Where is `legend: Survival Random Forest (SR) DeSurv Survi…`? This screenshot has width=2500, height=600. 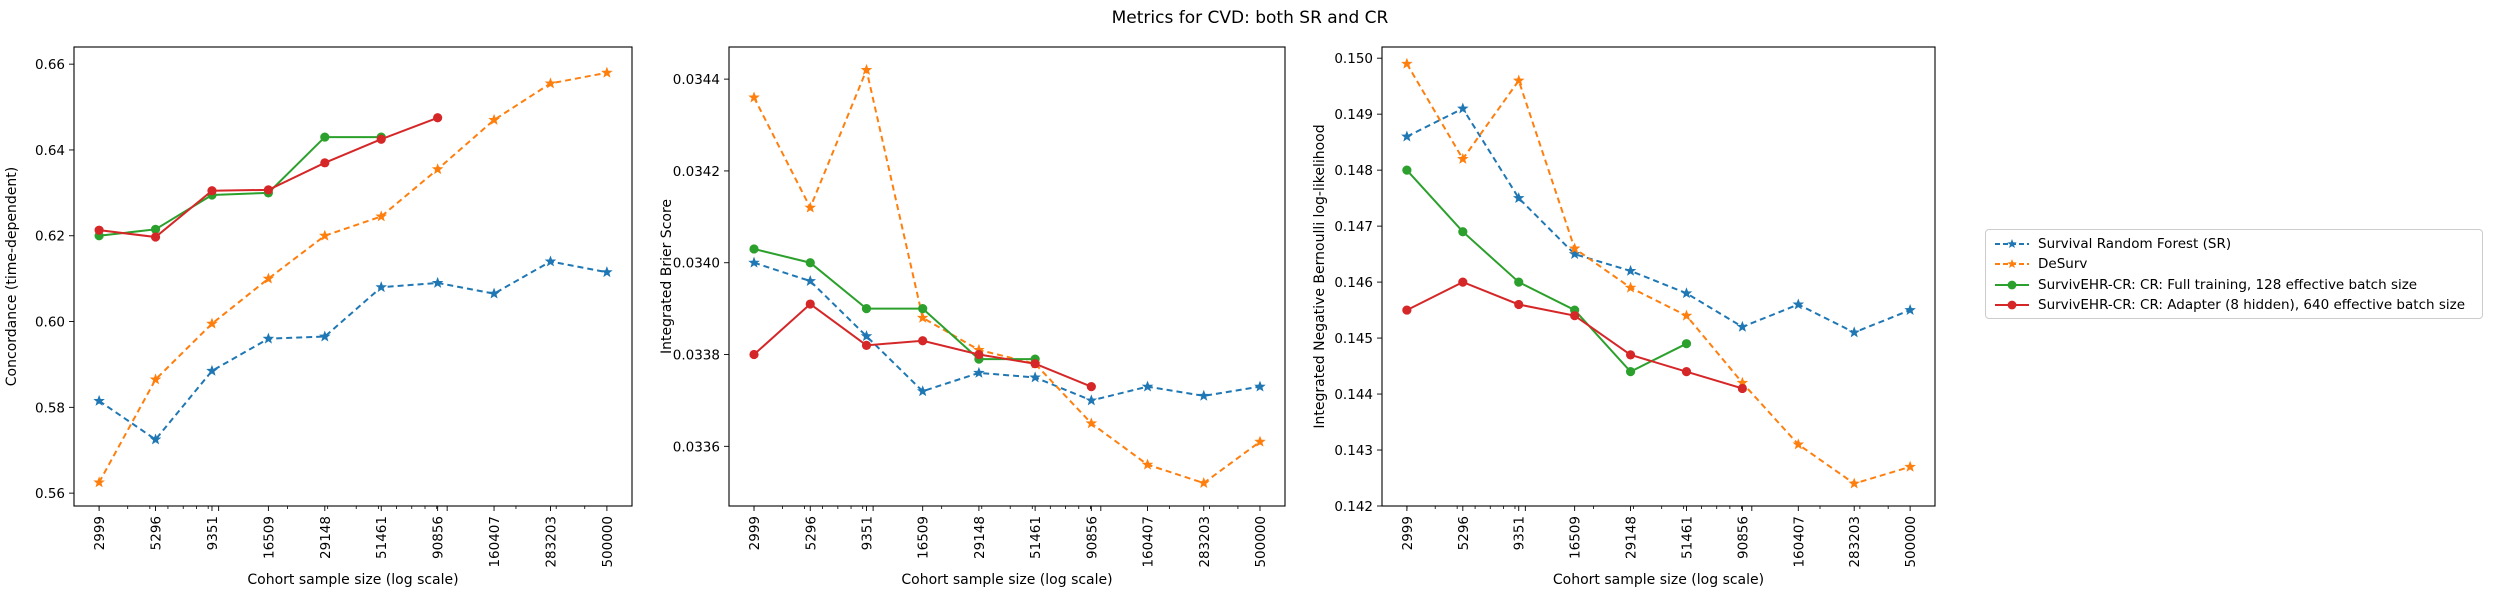 legend: Survival Random Forest (SR) DeSurv Survi… is located at coordinates (2234, 274).